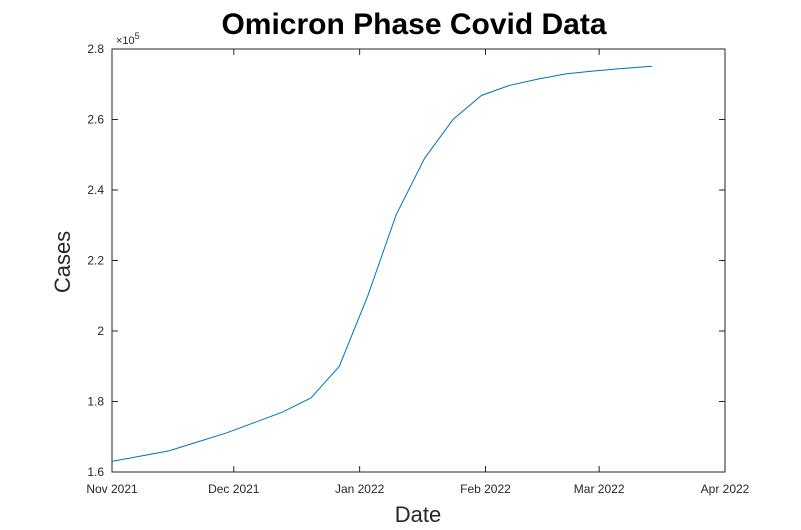 Image resolution: width=801 pixels, height=530 pixels. What do you see at coordinates (137, 36) in the screenshot?
I see `y-exponent-power: 5` at bounding box center [137, 36].